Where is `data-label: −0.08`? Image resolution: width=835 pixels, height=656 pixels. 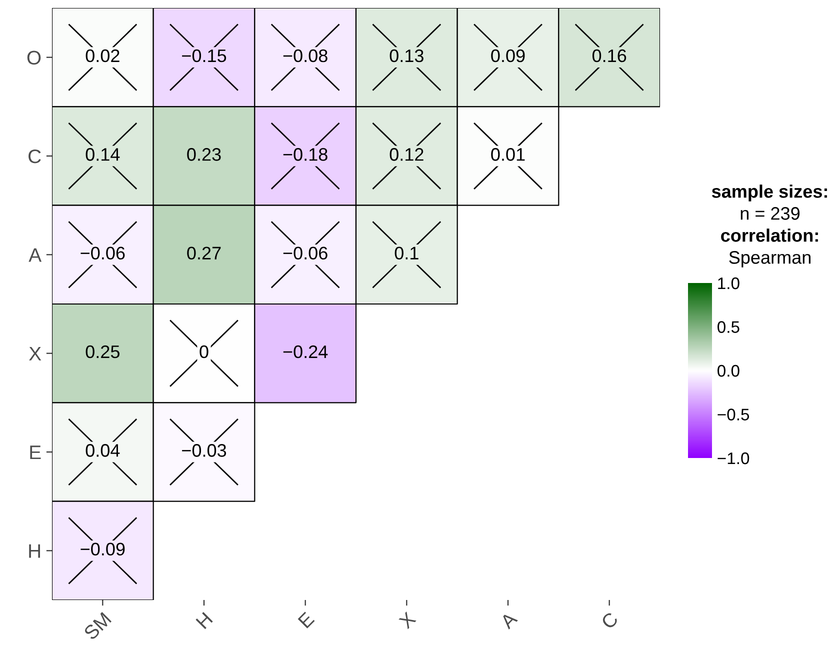 data-label: −0.08 is located at coordinates (305, 55).